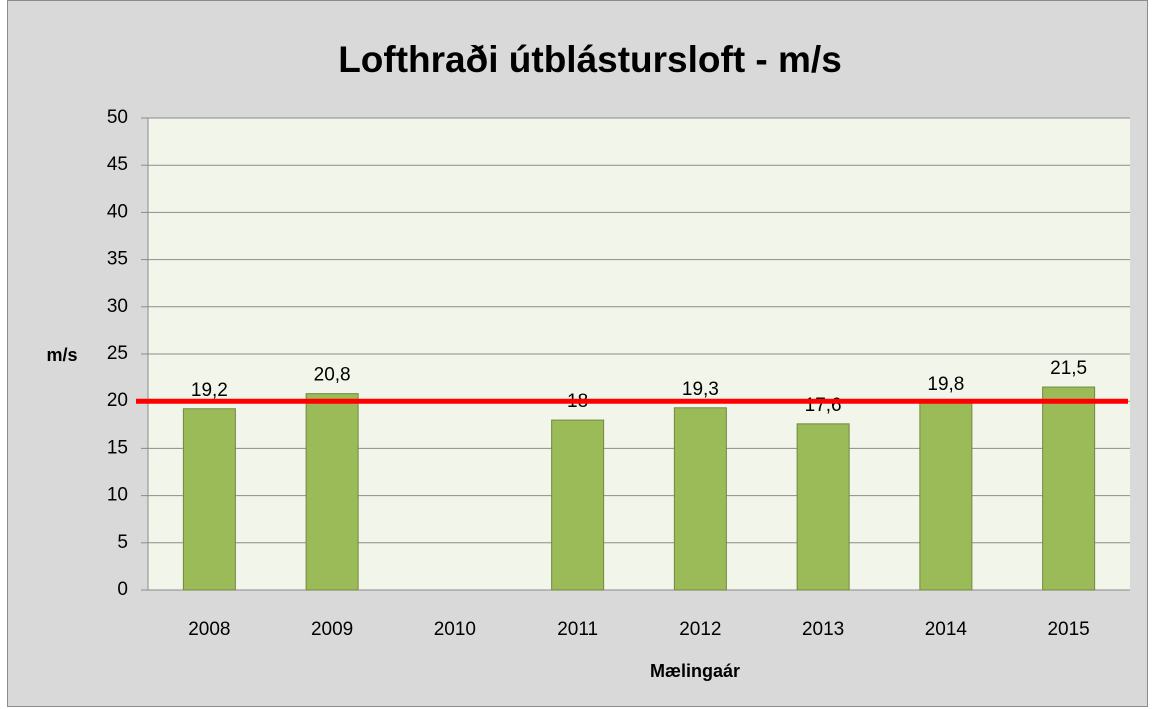 The width and height of the screenshot is (1152, 709). Describe the element at coordinates (823, 629) in the screenshot. I see `x-tick-label: 2013` at that location.